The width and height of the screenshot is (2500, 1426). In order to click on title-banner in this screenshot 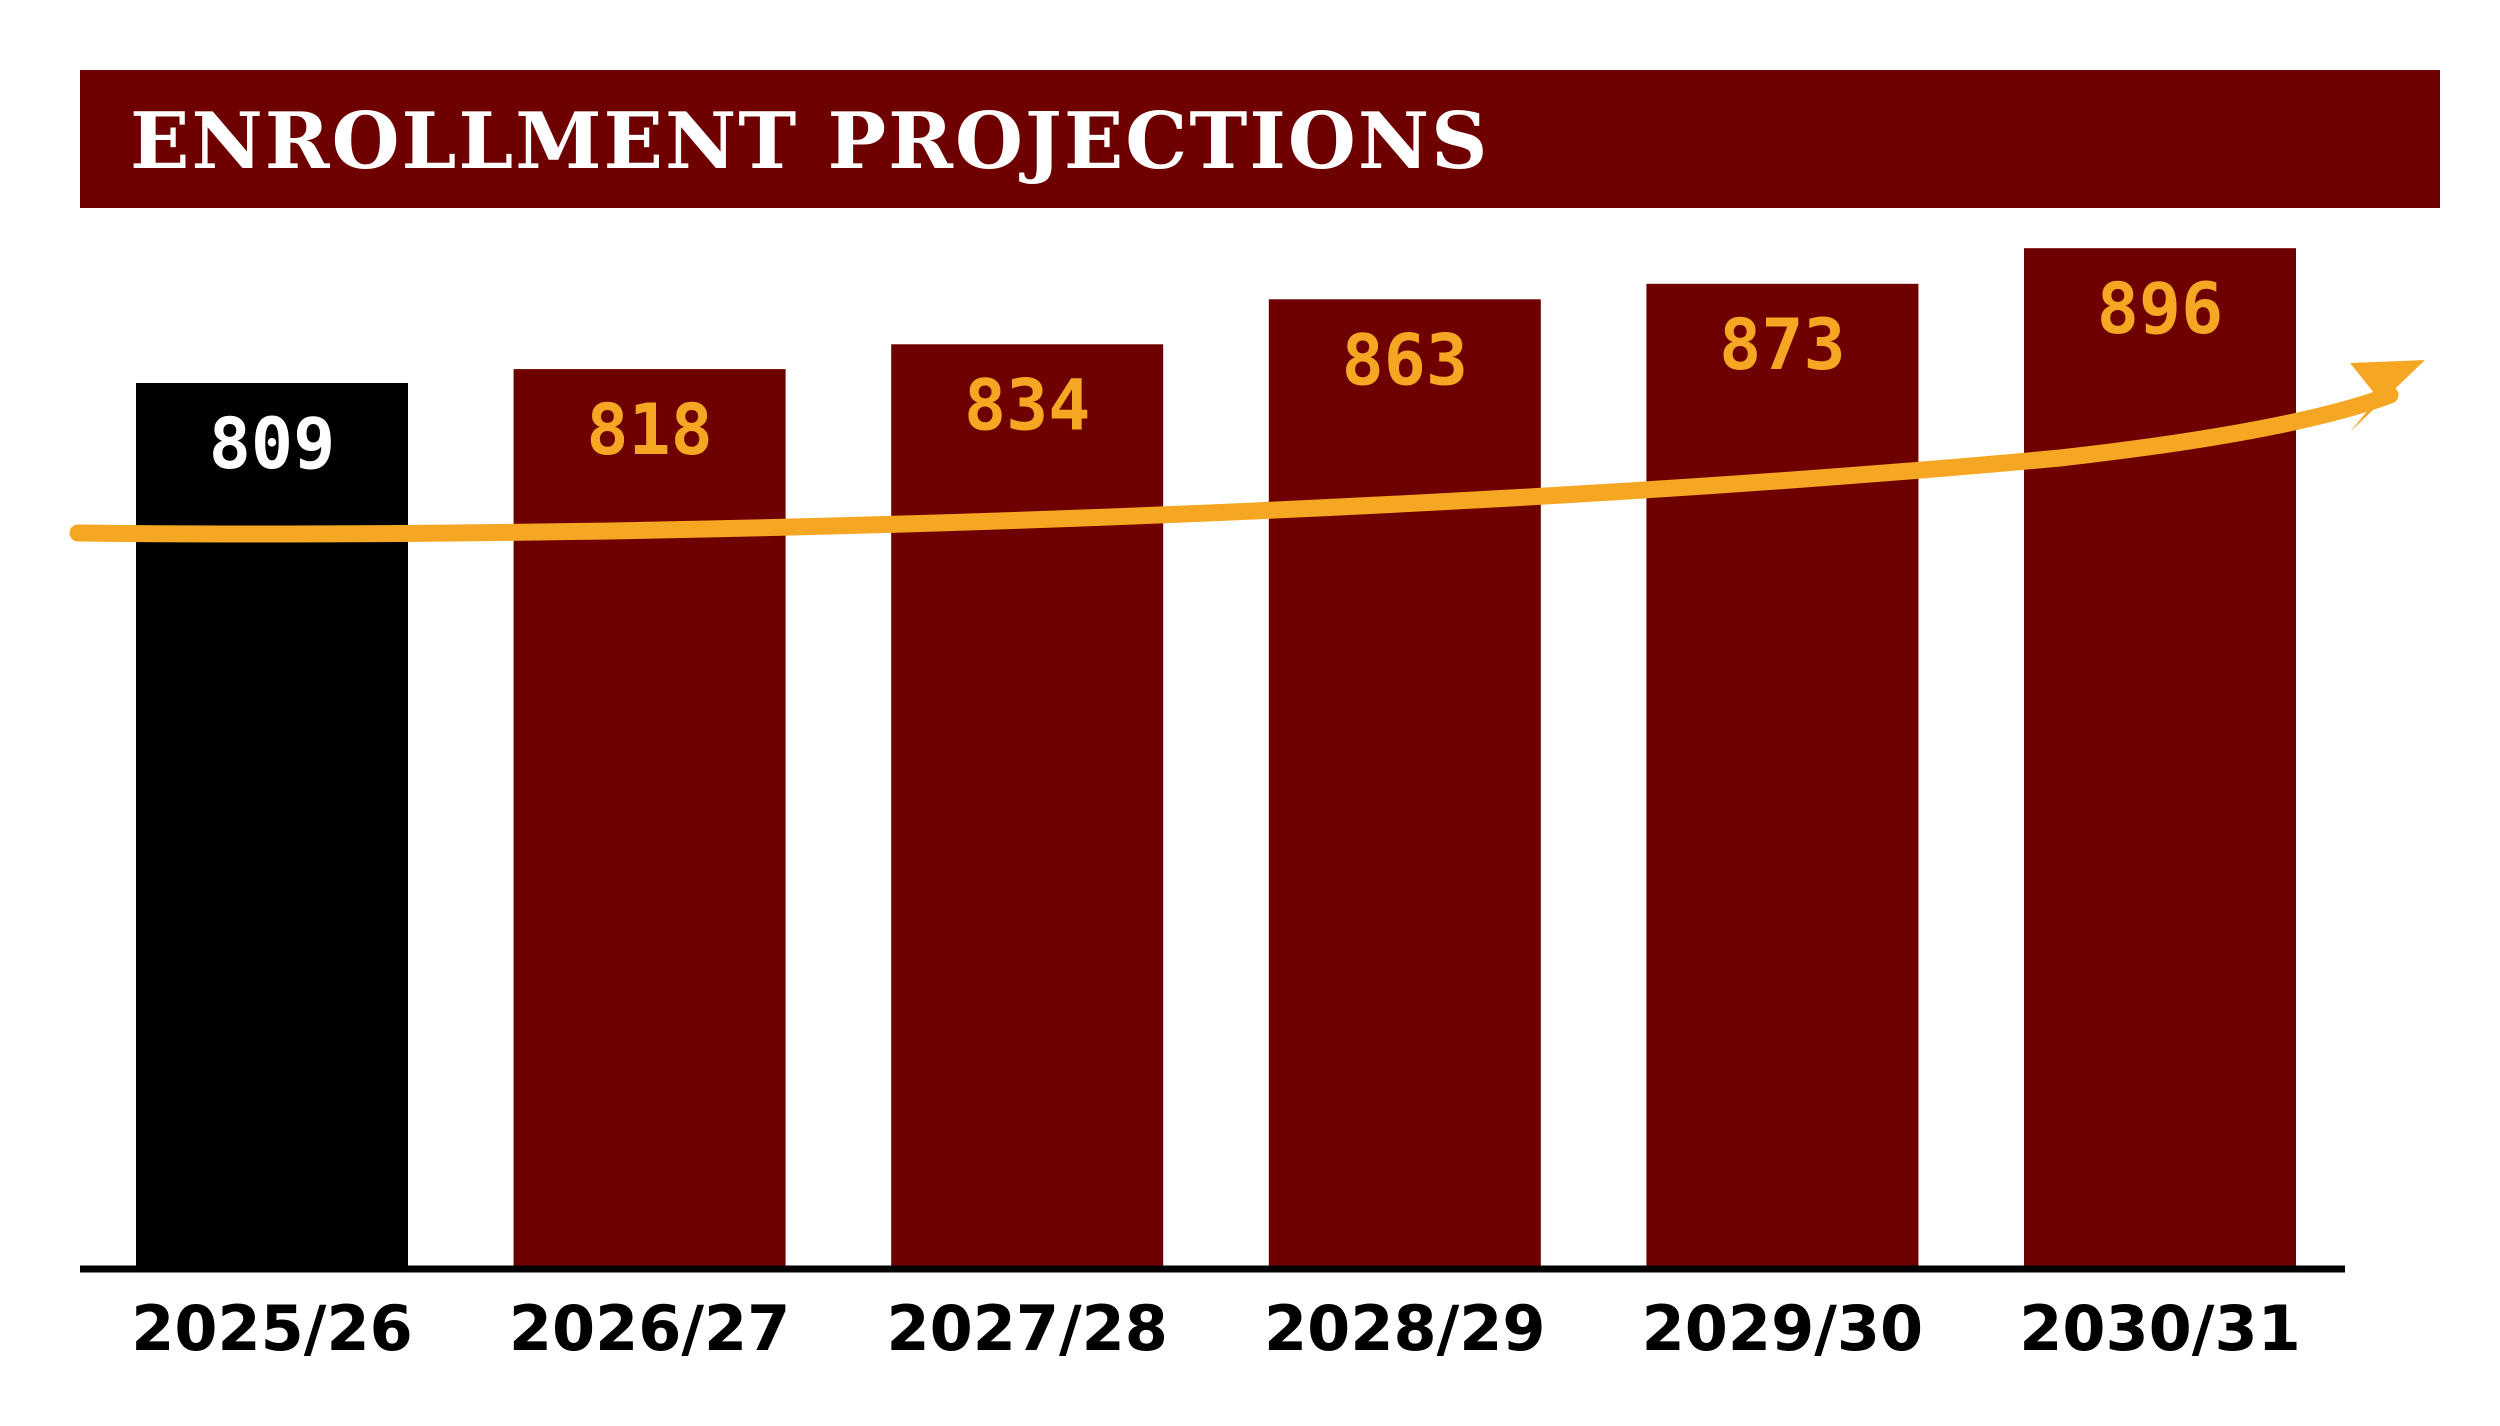, I will do `click(1260, 139)`.